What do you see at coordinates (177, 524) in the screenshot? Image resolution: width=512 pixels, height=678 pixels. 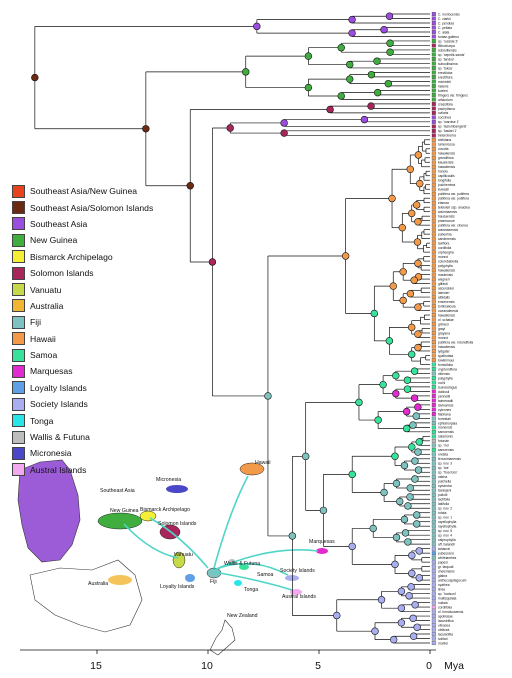 I see `map-label-solomon: Solomon Islands` at bounding box center [177, 524].